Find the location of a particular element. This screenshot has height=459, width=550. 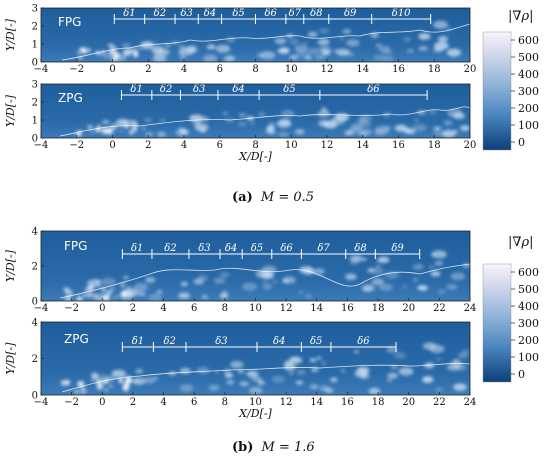

delta-label: δ8 is located at coordinates (316, 13).